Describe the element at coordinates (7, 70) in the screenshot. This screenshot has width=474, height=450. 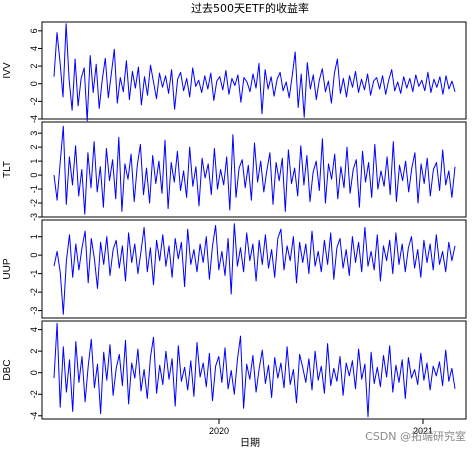
I see `series-label: IVV` at that location.